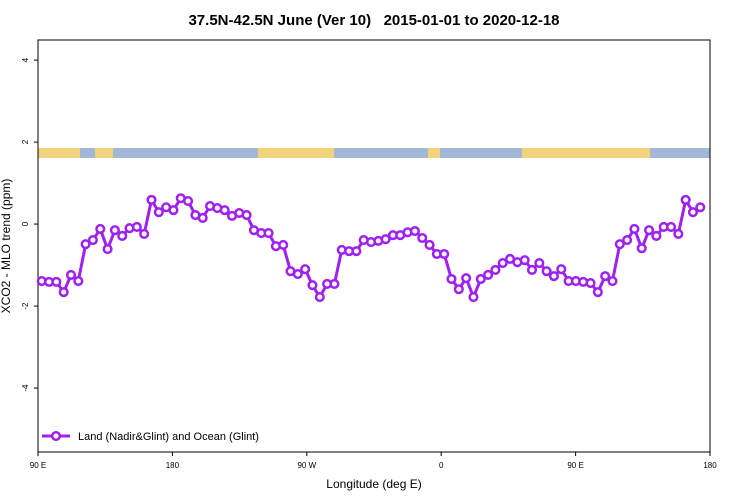 Image resolution: width=750 pixels, height=500 pixels. What do you see at coordinates (56, 436) in the screenshot?
I see `legend-marker` at bounding box center [56, 436].